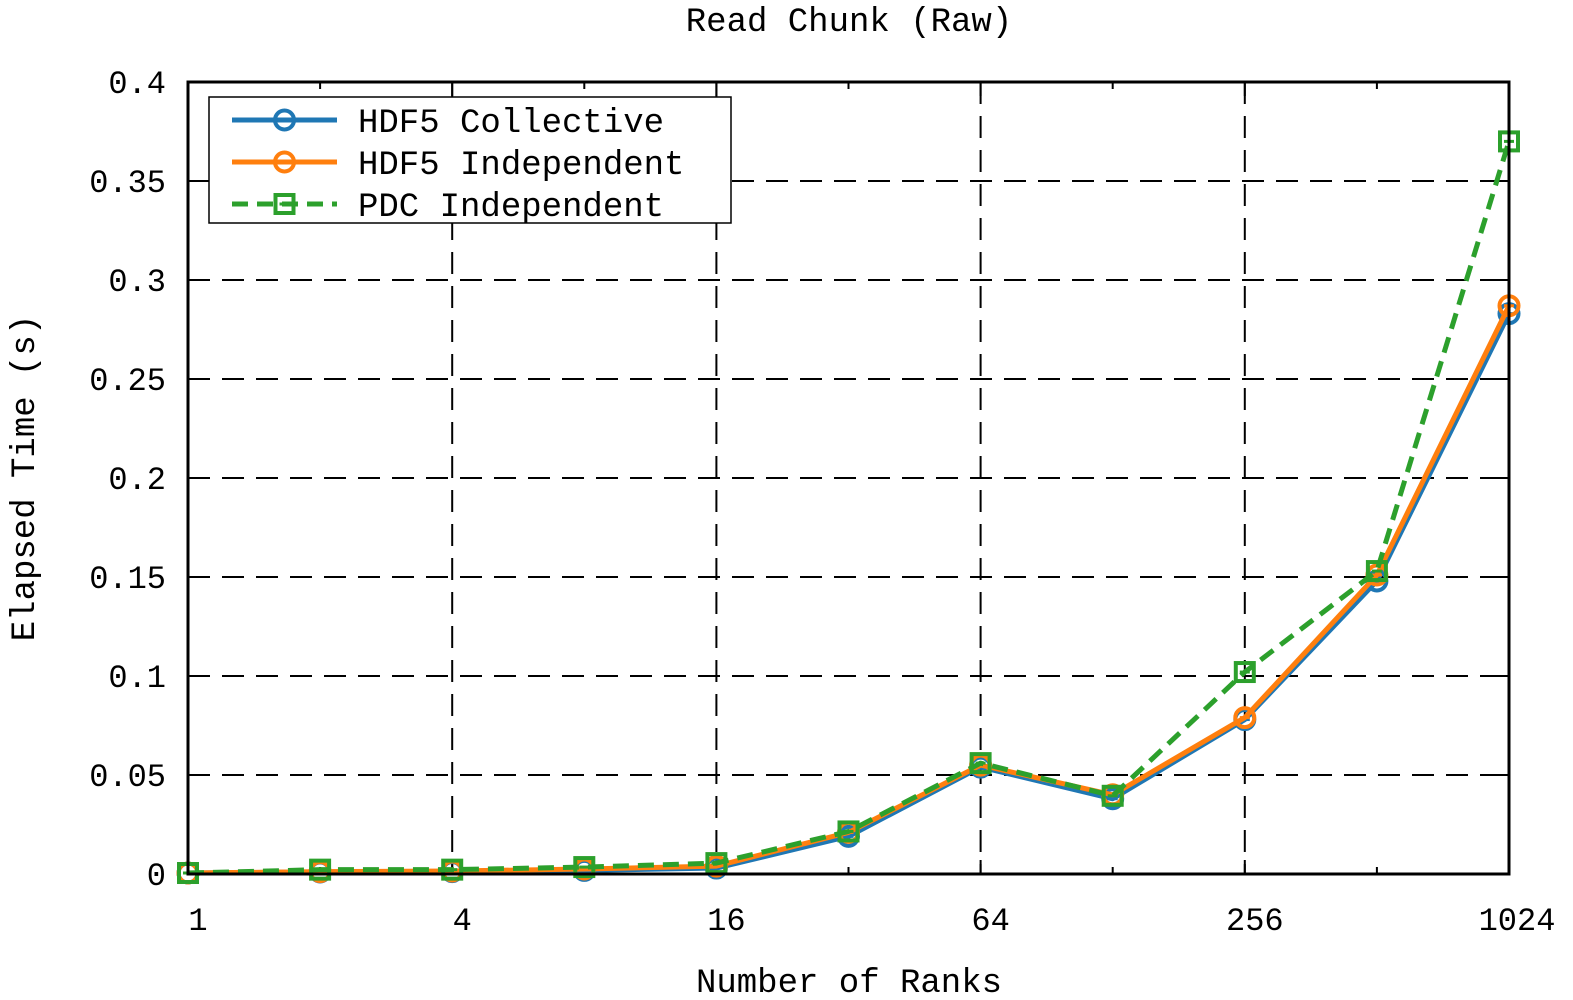 This screenshot has width=1573, height=1000. Describe the element at coordinates (511, 124) in the screenshot. I see `legend-label: HDF5 Collective` at that location.